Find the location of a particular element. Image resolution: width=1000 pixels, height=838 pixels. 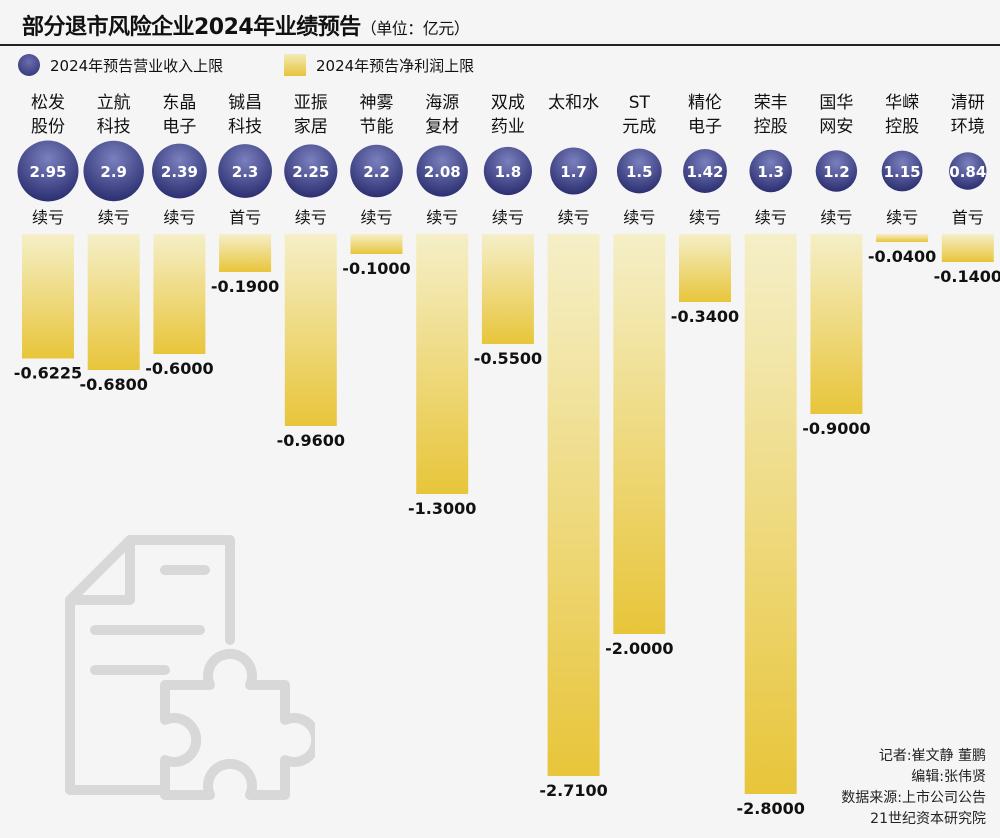

legend-item-profit: 2024年预告净利润上限 is located at coordinates (379, 65).